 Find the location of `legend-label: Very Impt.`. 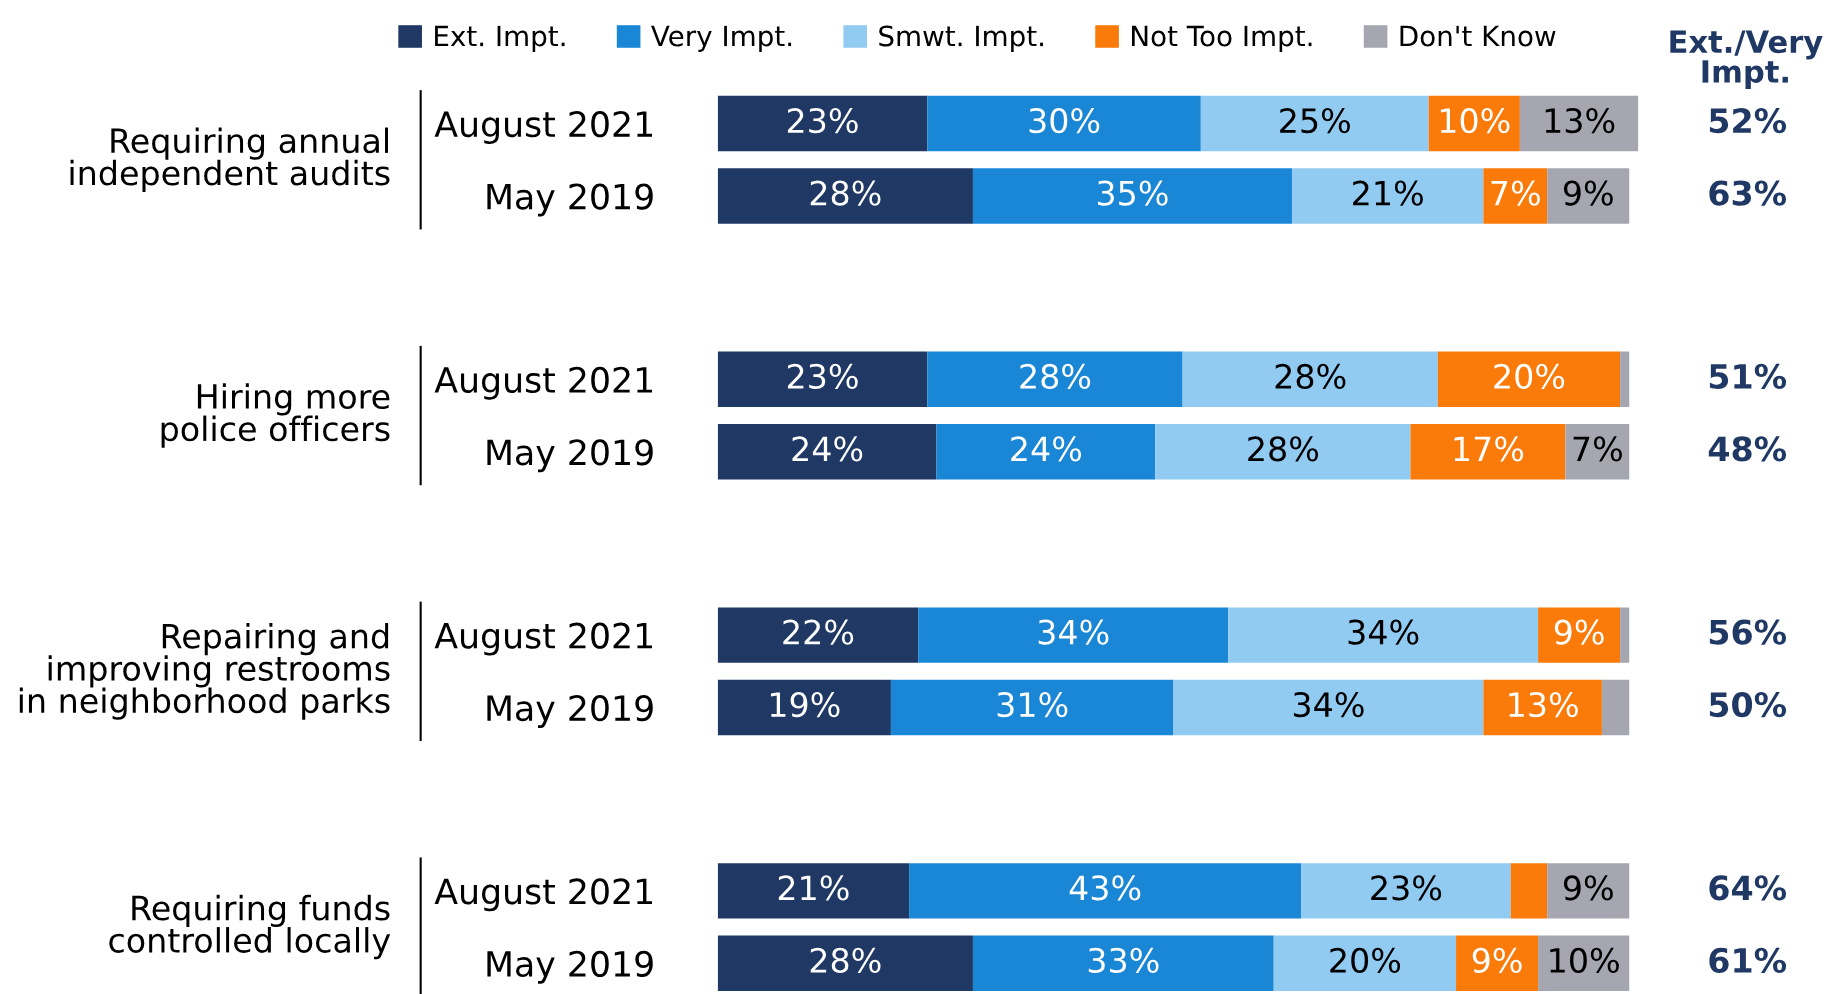

legend-label: Very Impt. is located at coordinates (721, 38).